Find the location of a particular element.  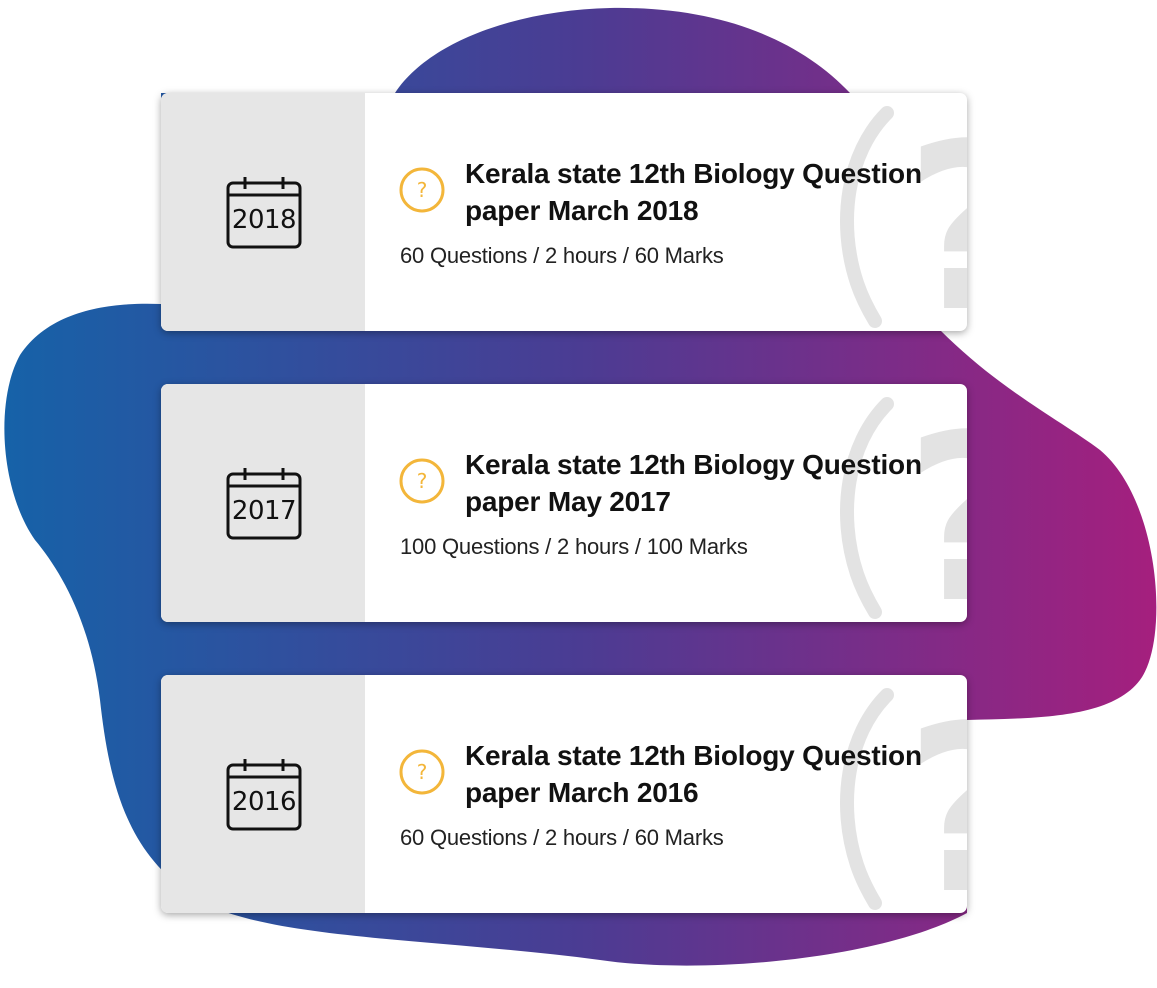

date-panel: 2016 is located at coordinates (263, 794).